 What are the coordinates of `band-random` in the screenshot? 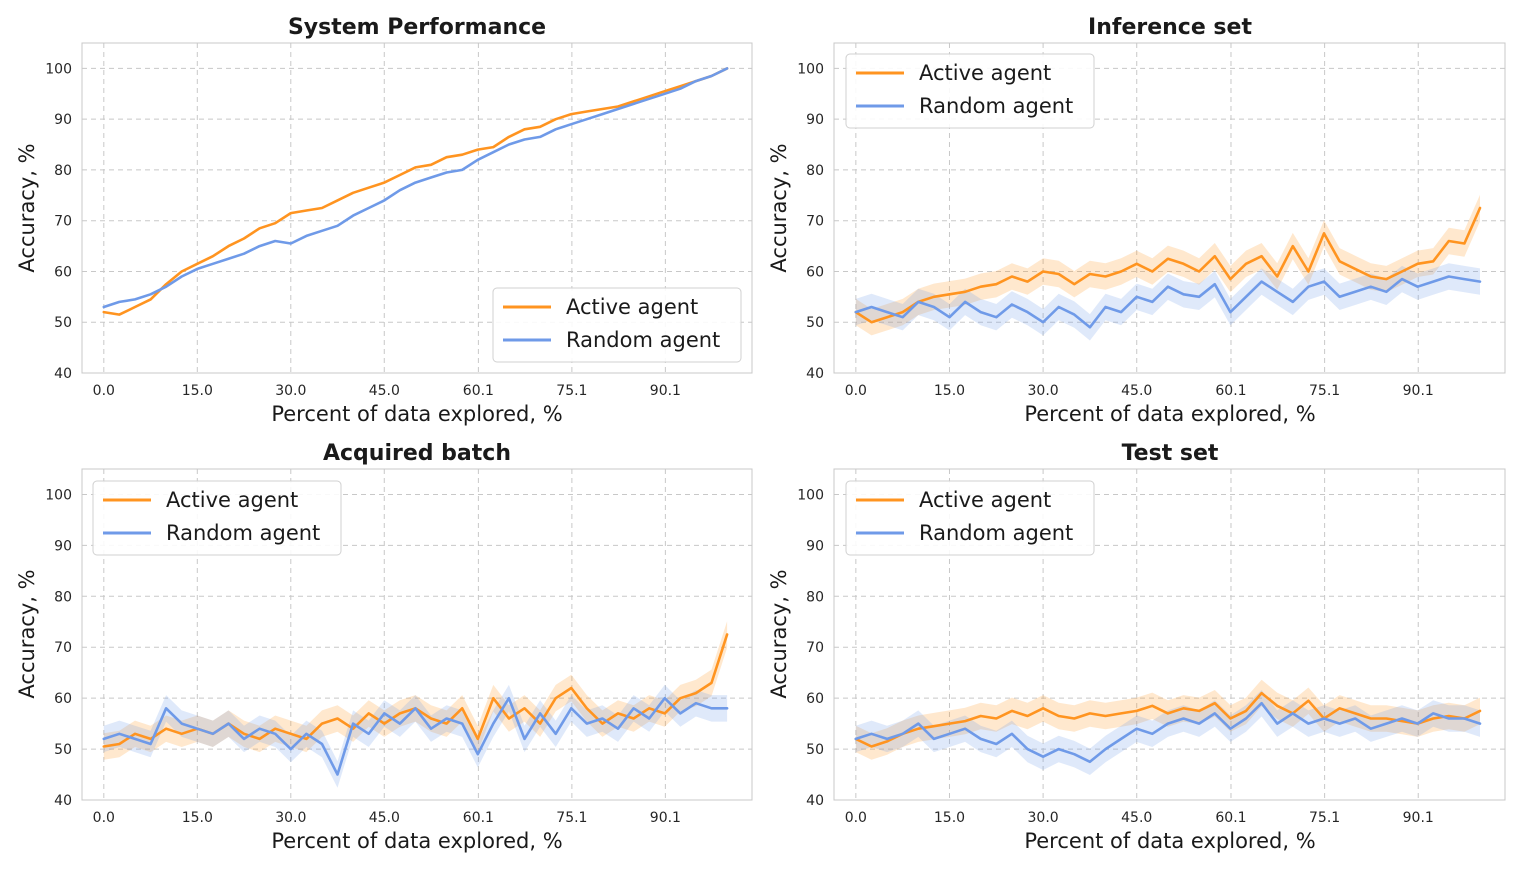 It's located at (1167, 732).